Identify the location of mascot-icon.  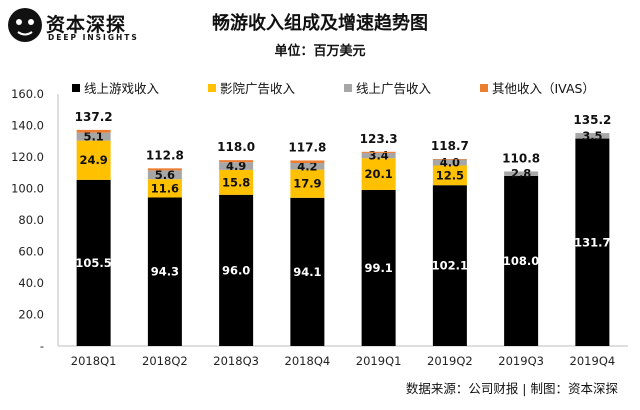
(25, 25).